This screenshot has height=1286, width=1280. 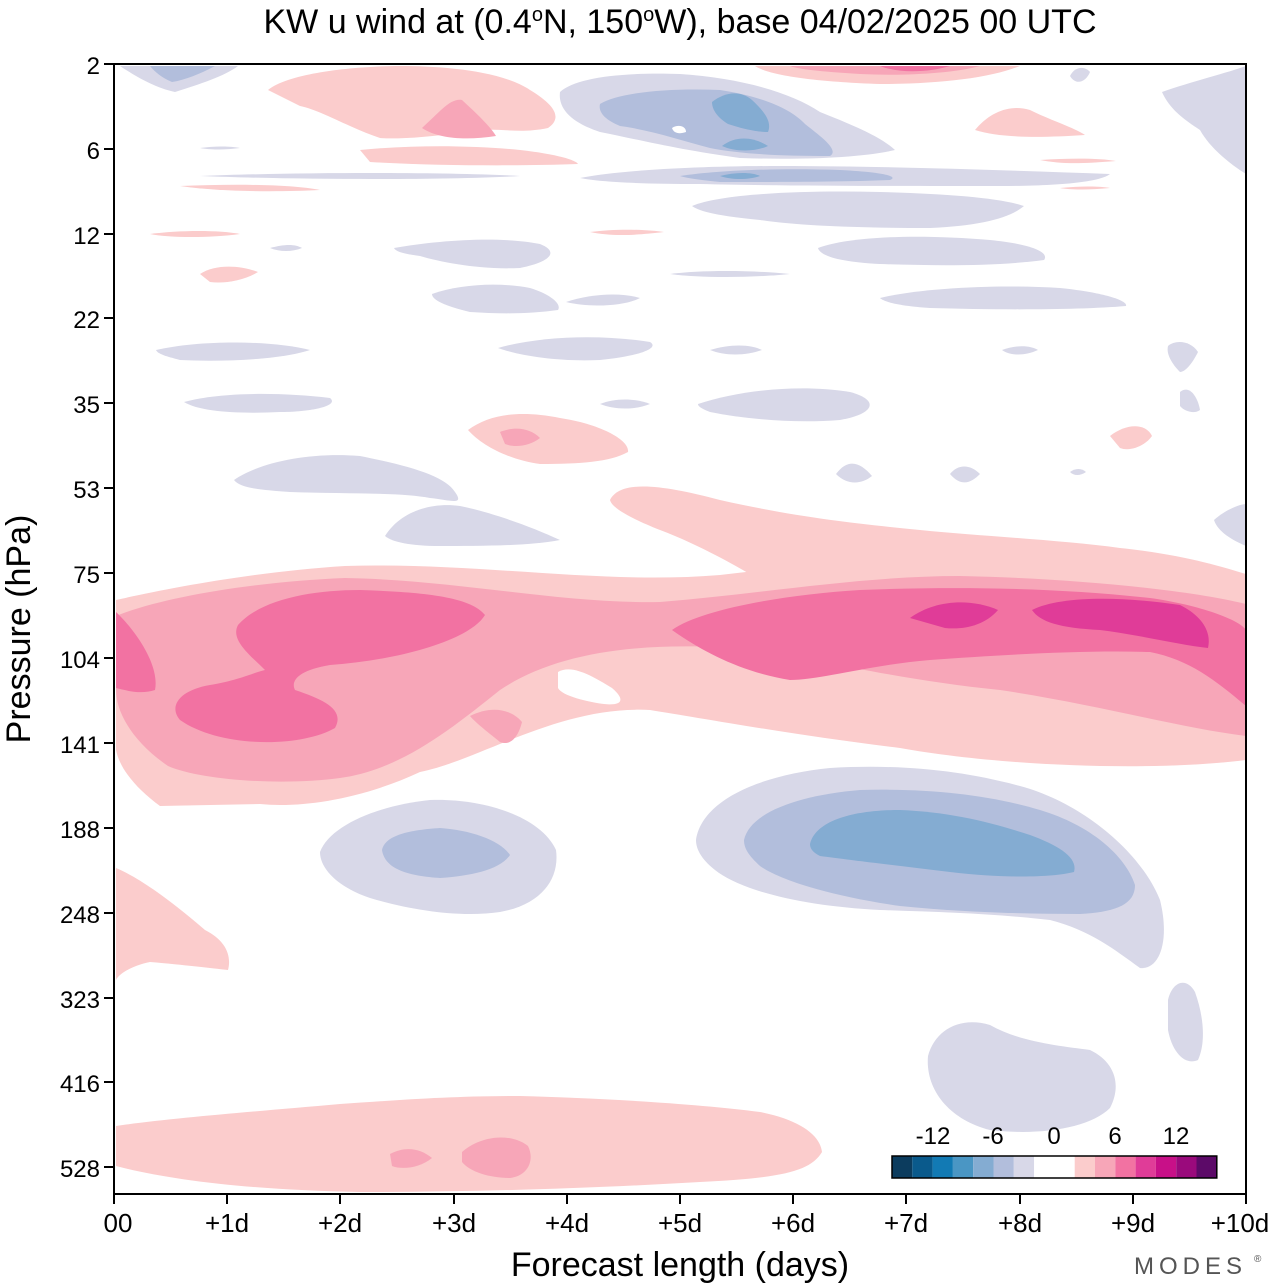 I want to click on contour-positive-mid-right, so click(x=1131, y=438).